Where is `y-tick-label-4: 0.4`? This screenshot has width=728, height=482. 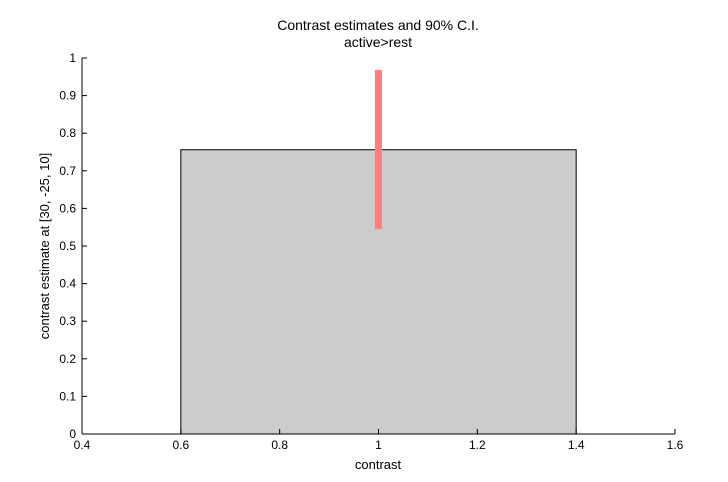
y-tick-label-4: 0.4 is located at coordinates (67, 284).